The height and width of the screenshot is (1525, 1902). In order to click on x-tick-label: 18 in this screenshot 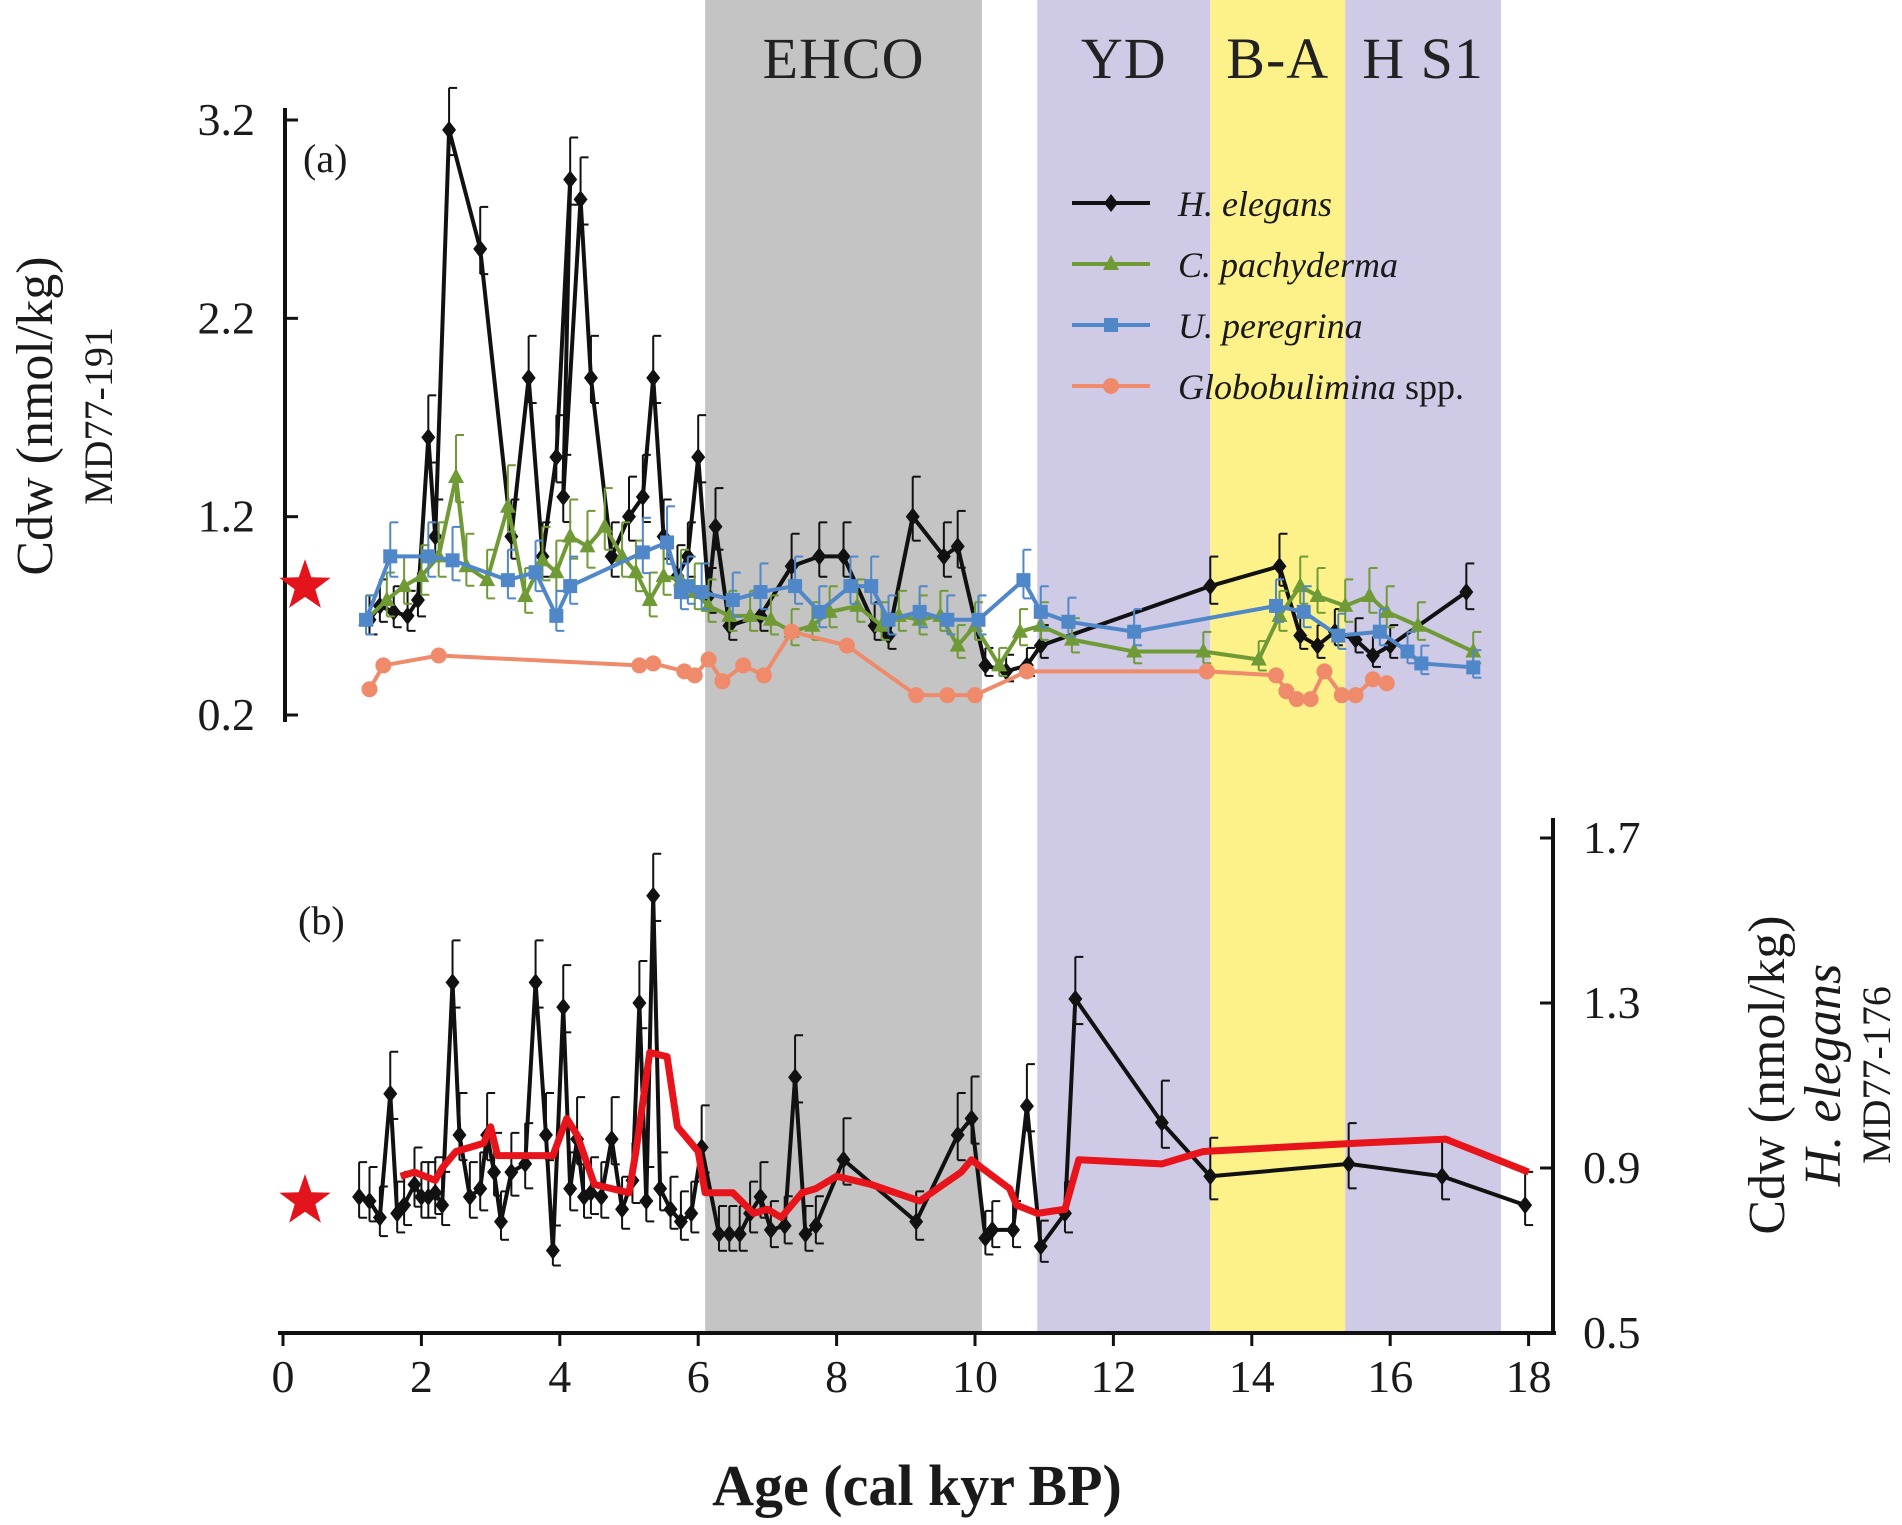, I will do `click(1529, 1376)`.